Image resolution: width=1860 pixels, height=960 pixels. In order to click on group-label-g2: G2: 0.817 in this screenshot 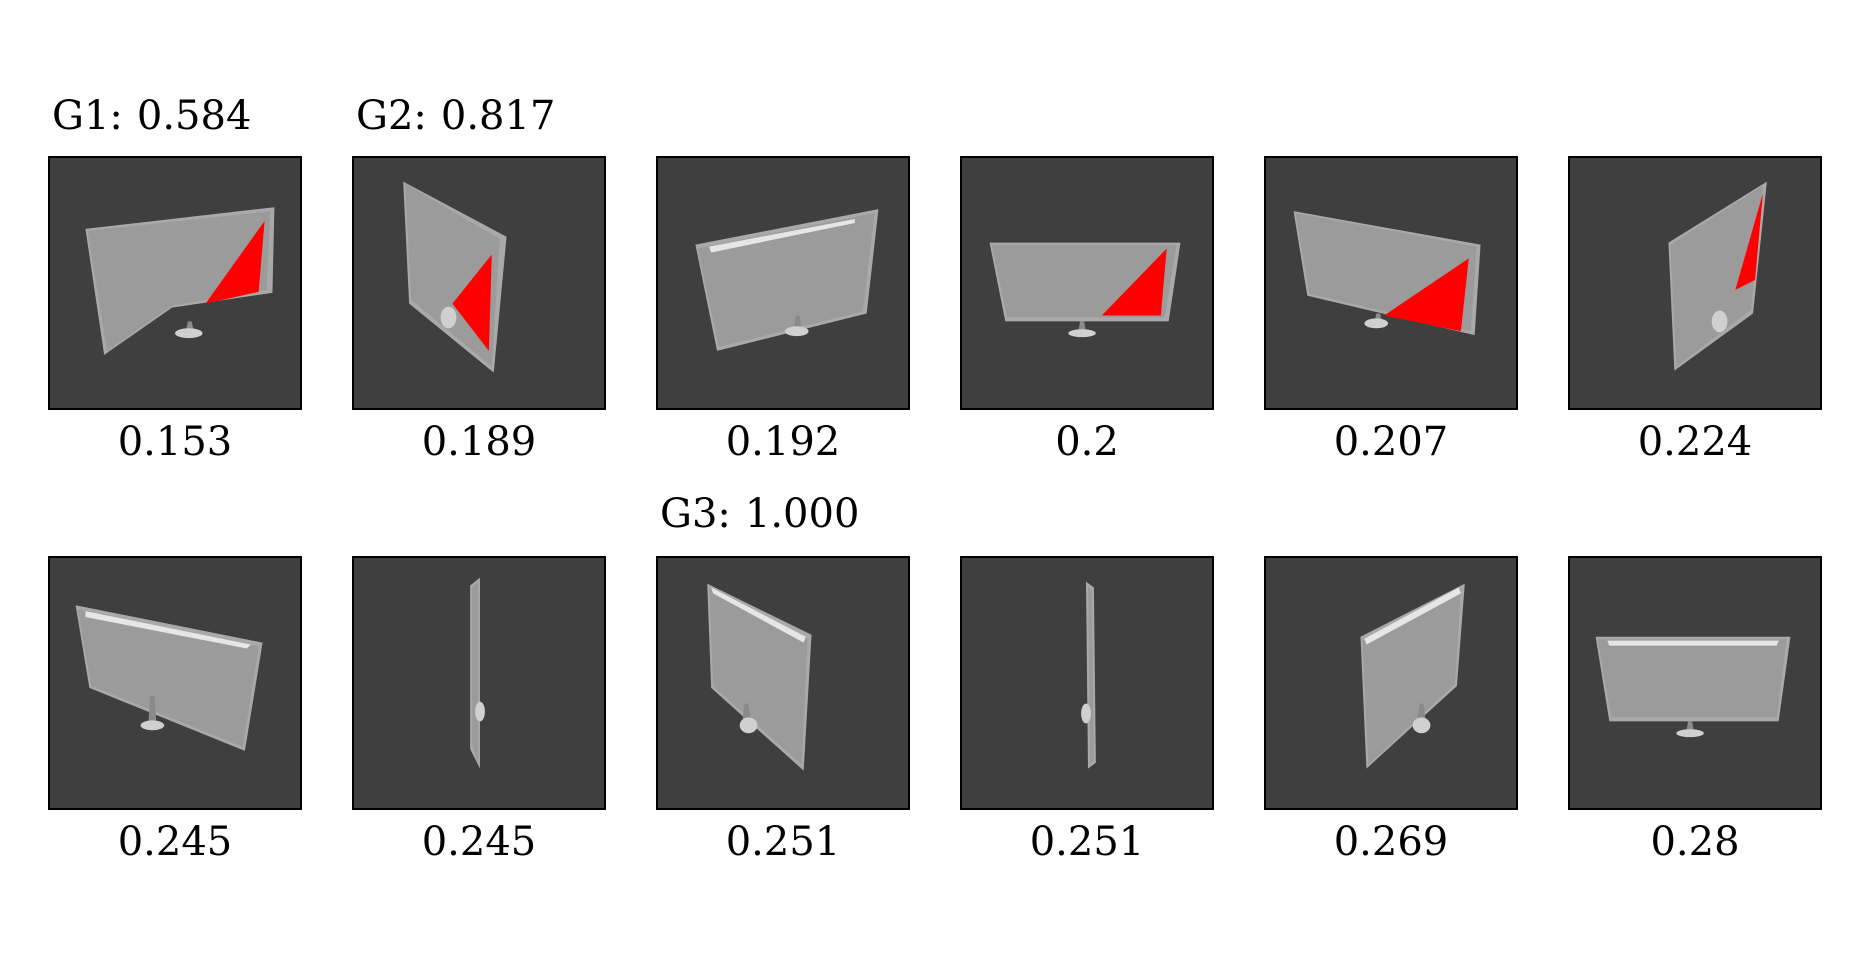, I will do `click(455, 116)`.